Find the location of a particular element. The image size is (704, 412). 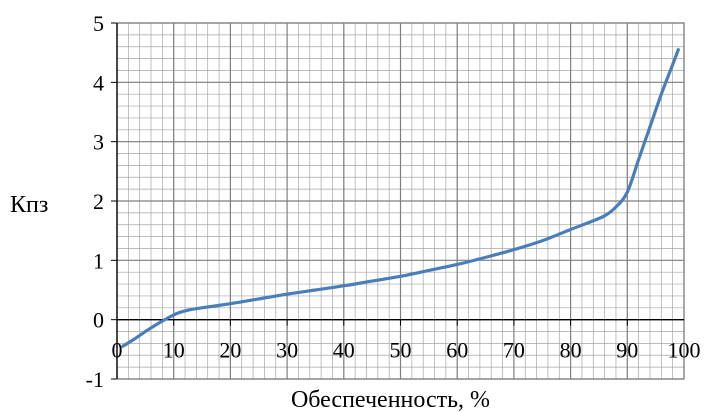

x-tick-label: 50 is located at coordinates (401, 350).